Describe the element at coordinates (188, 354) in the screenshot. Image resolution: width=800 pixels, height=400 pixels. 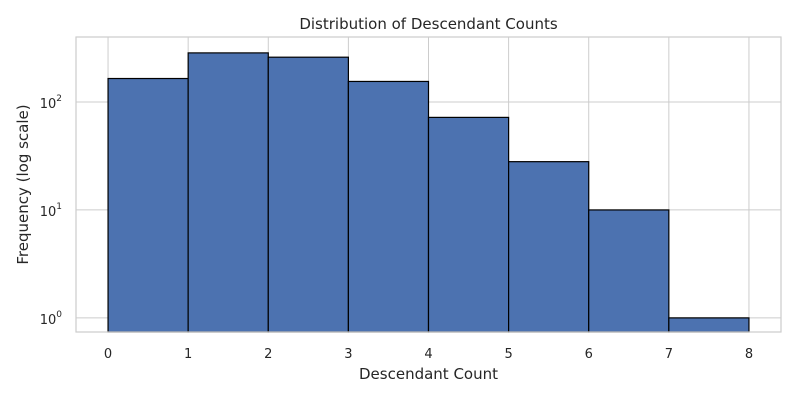
I see `x-tick-label: 1` at that location.